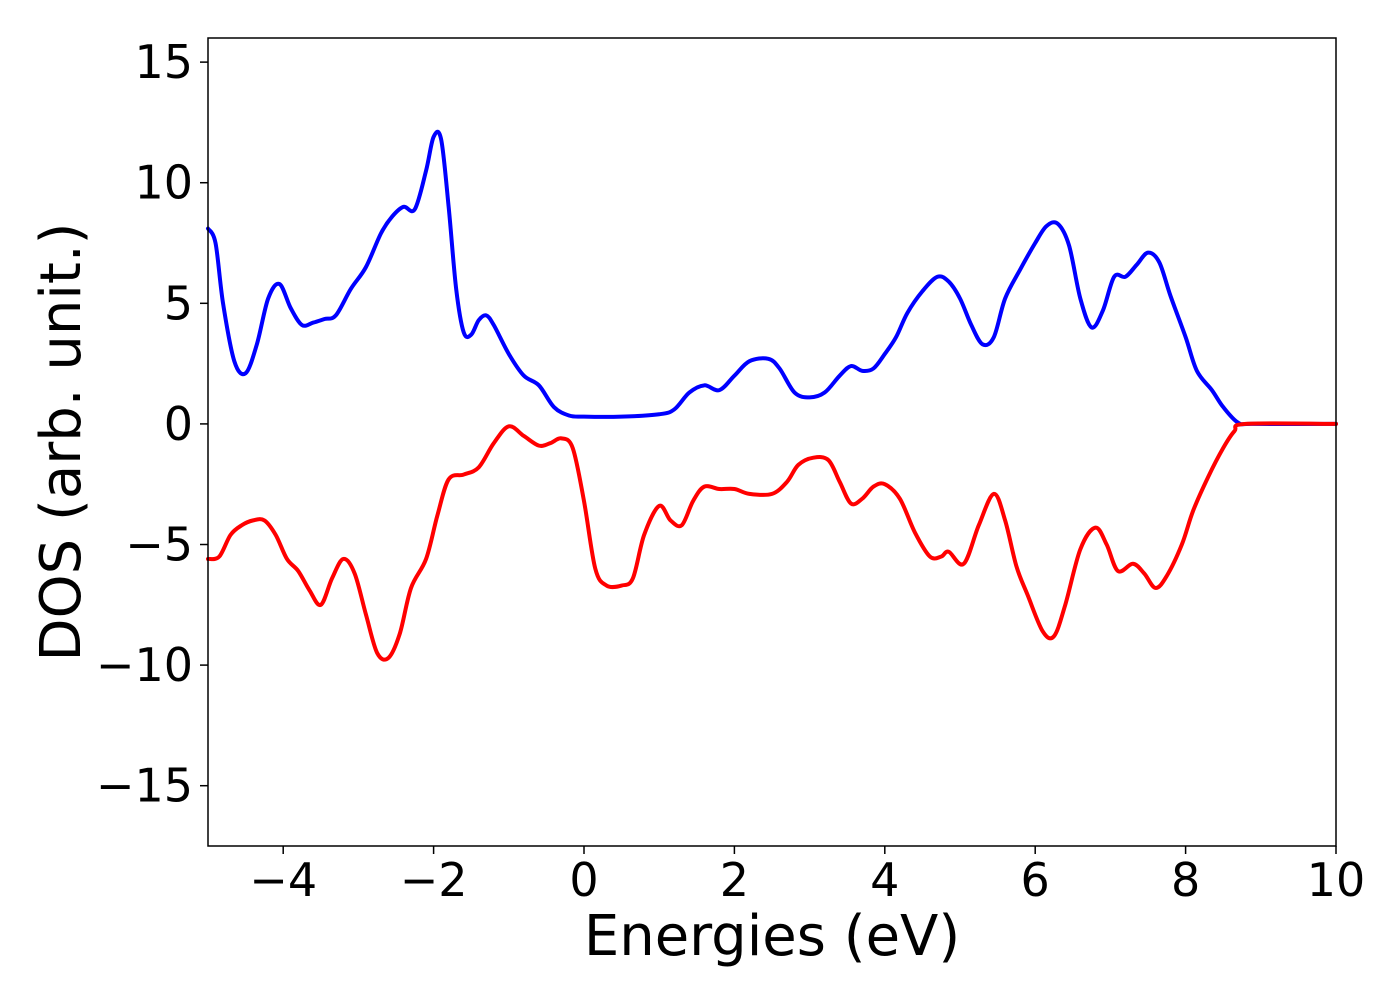  What do you see at coordinates (144, 665) in the screenshot?
I see `y-tick-label: −10` at bounding box center [144, 665].